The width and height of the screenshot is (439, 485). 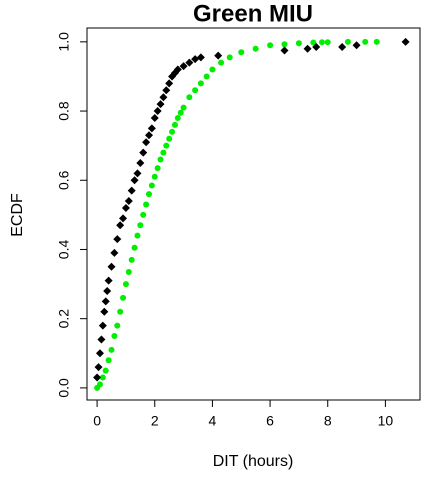 I want to click on x-tick-label: 2, so click(x=155, y=421).